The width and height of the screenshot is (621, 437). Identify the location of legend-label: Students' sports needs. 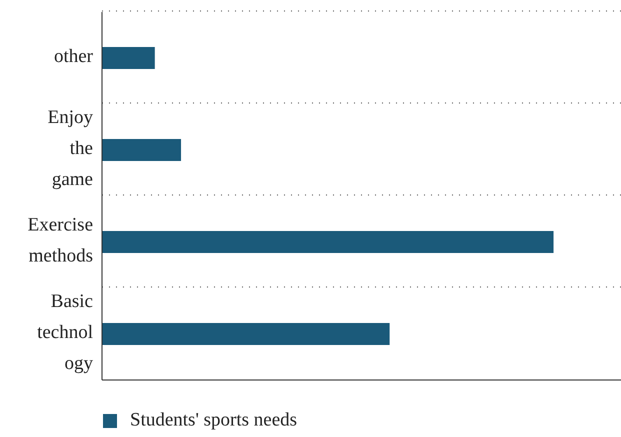
(214, 419).